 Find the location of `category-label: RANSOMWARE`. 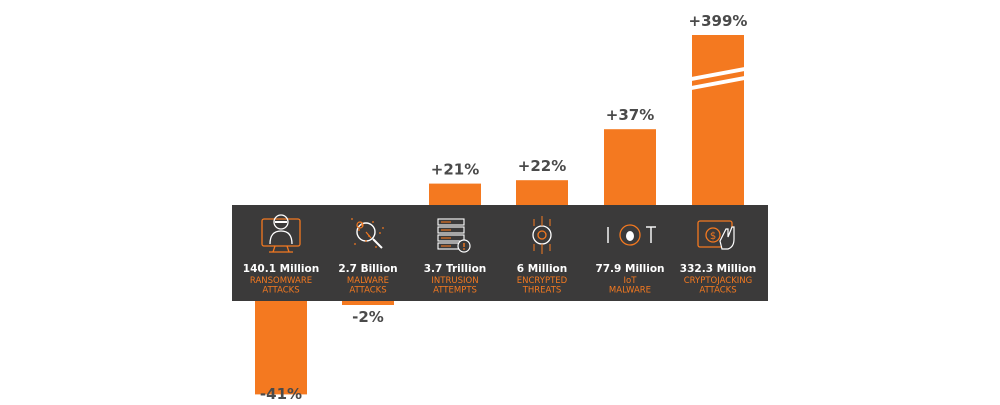

category-label: RANSOMWARE is located at coordinates (281, 281).